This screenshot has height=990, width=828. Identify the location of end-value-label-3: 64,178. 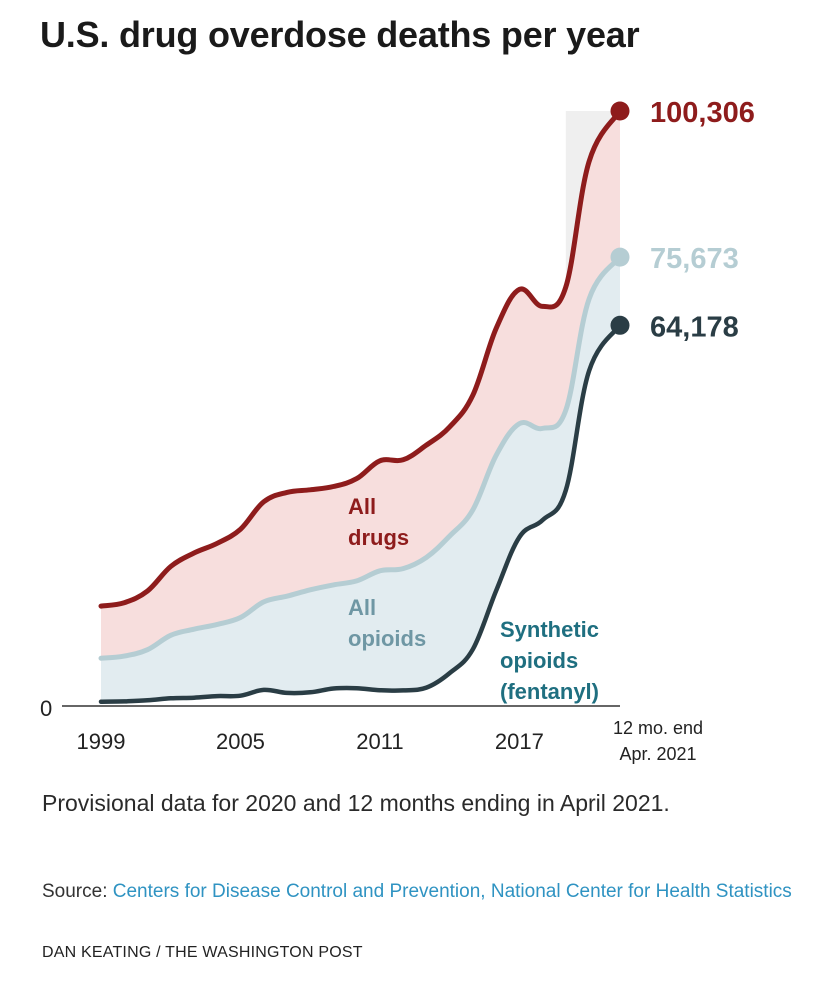
(694, 327).